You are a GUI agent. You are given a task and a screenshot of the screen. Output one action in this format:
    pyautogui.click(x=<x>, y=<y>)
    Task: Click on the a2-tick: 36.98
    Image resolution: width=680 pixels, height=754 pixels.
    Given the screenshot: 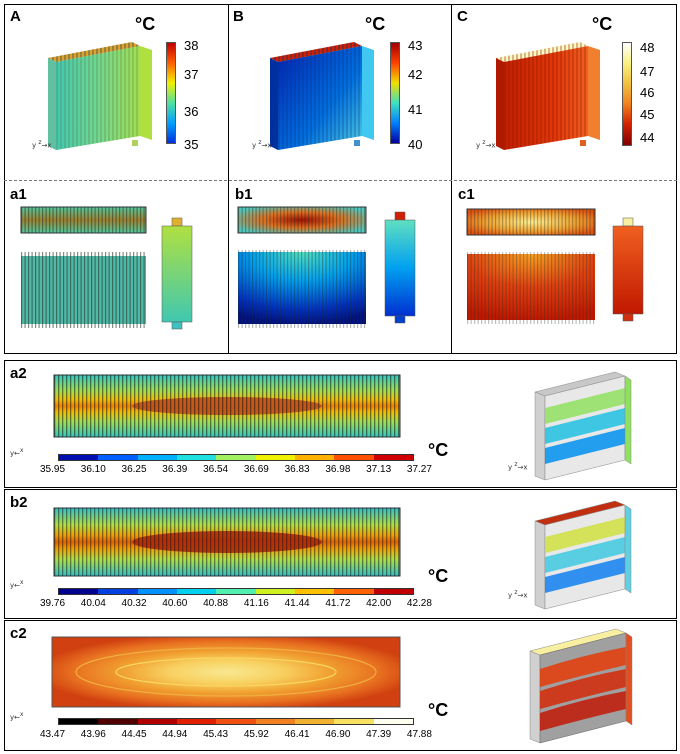 What is the action you would take?
    pyautogui.click(x=338, y=469)
    